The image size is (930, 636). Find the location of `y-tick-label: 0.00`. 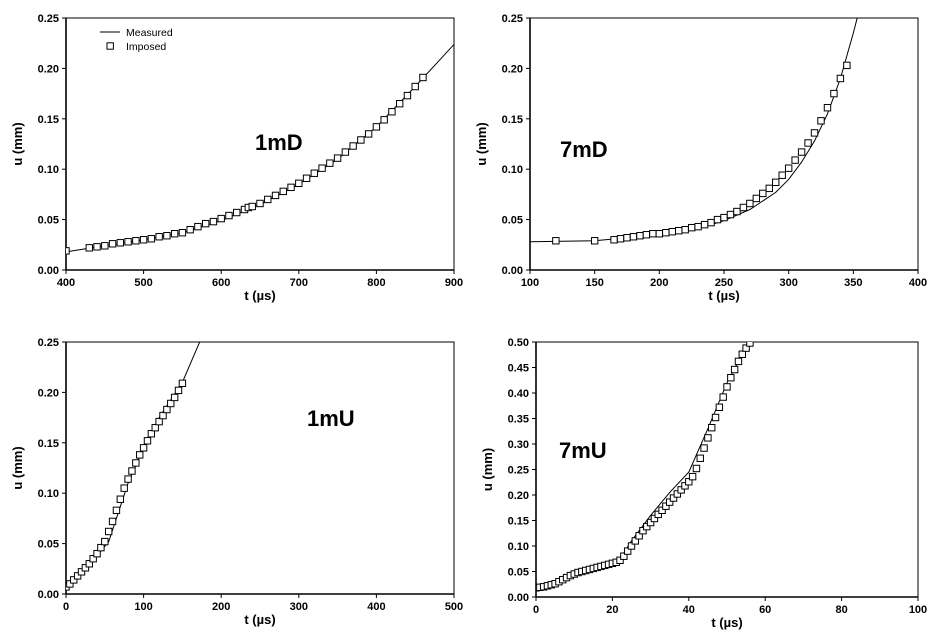

y-tick-label: 0.00 is located at coordinates (48, 271).